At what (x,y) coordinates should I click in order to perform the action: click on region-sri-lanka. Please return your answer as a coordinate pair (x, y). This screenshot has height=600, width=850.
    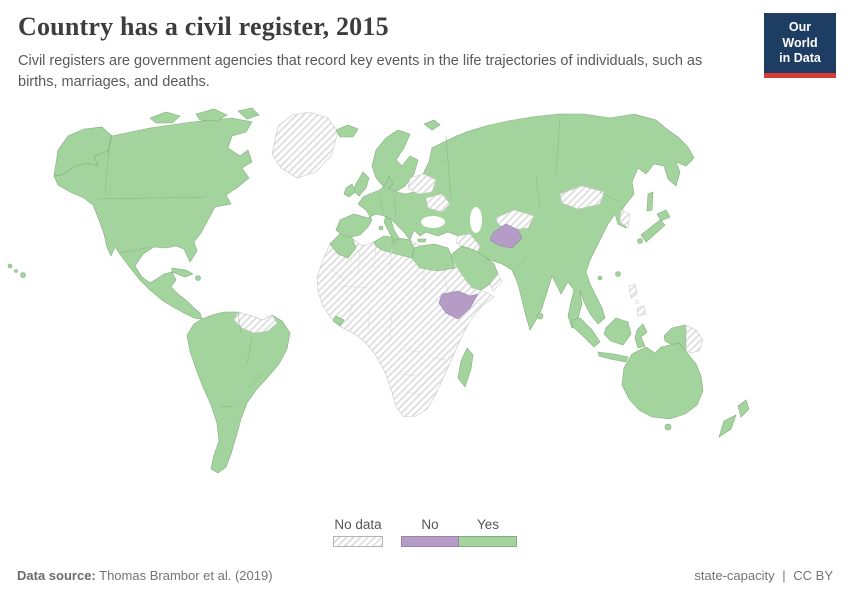
    Looking at the image, I should click on (540, 316).